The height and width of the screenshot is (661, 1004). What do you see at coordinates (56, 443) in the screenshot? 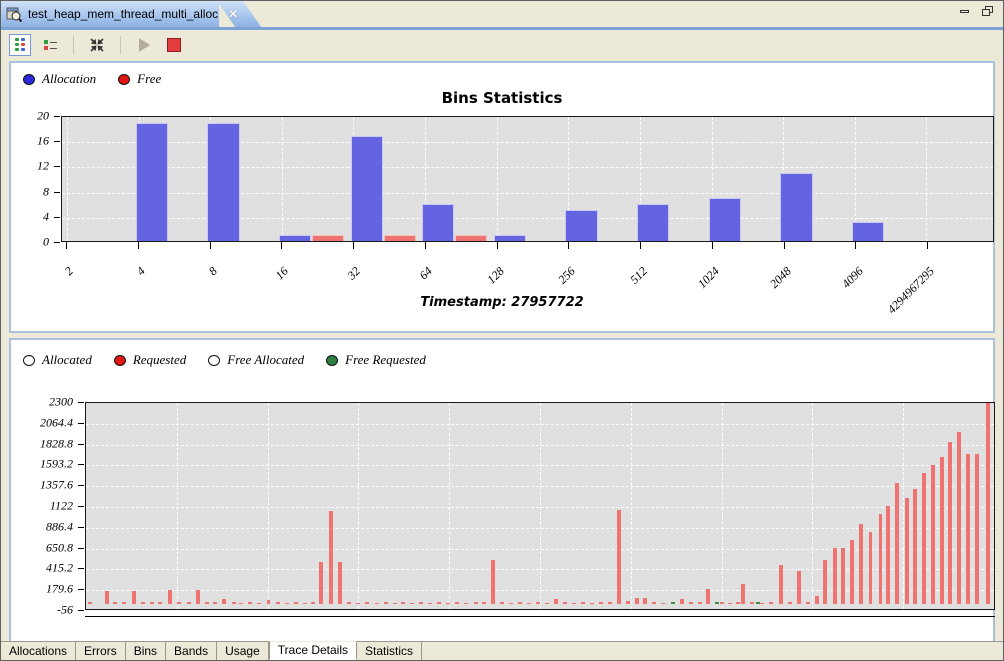
I see `y-tick-label: 1828.8` at bounding box center [56, 443].